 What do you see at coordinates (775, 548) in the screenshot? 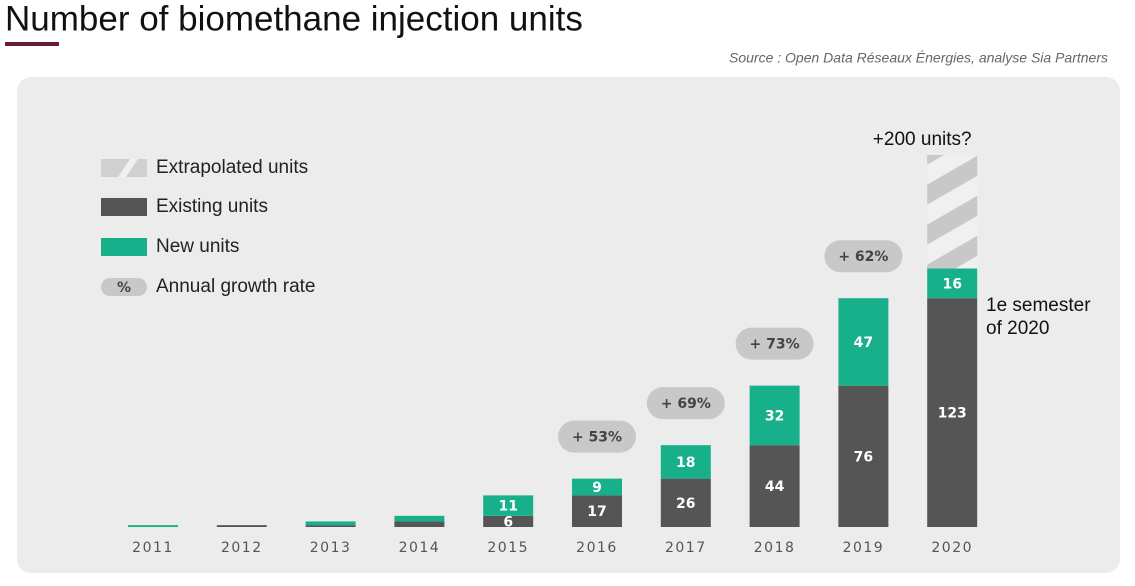
I see `x-tick-label: 2018` at bounding box center [775, 548].